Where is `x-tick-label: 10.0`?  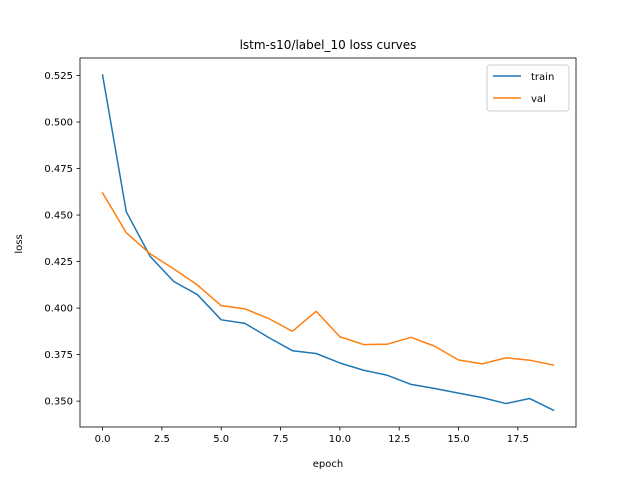 x-tick-label: 10.0 is located at coordinates (340, 439).